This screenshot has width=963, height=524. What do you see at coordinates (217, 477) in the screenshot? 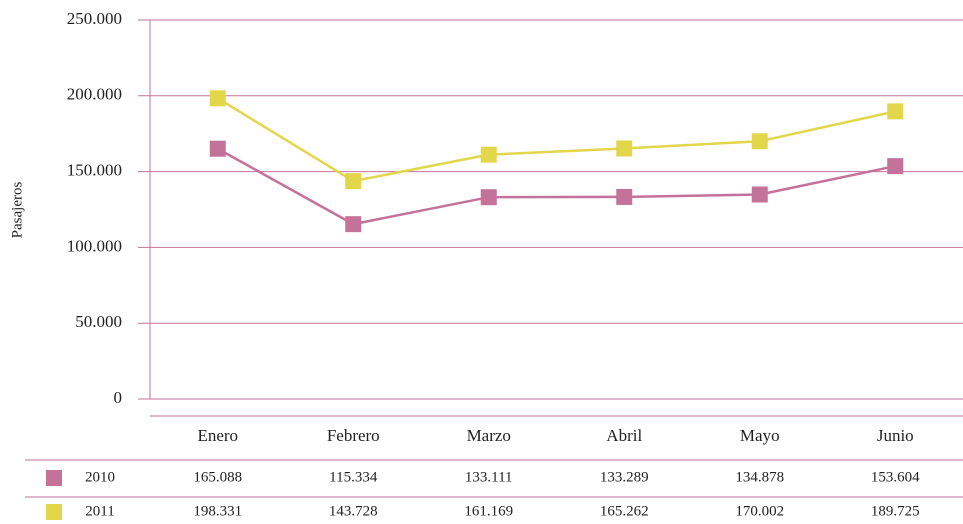
I see `table-cell: 165.088` at bounding box center [217, 477].